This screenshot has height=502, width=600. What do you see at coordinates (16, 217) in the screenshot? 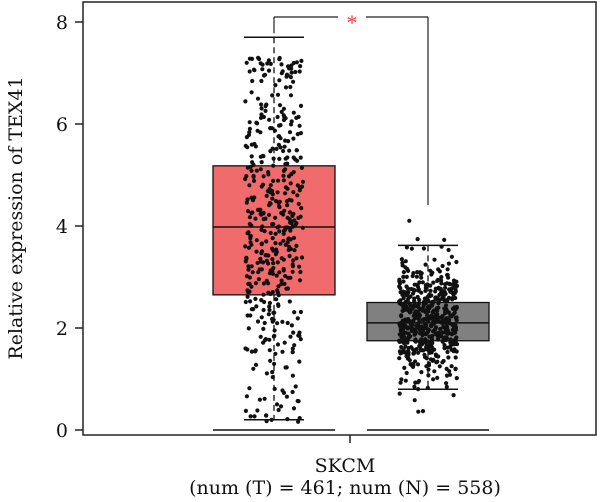
I see `y-axis-label: Relative expression of TEX41` at bounding box center [16, 217].